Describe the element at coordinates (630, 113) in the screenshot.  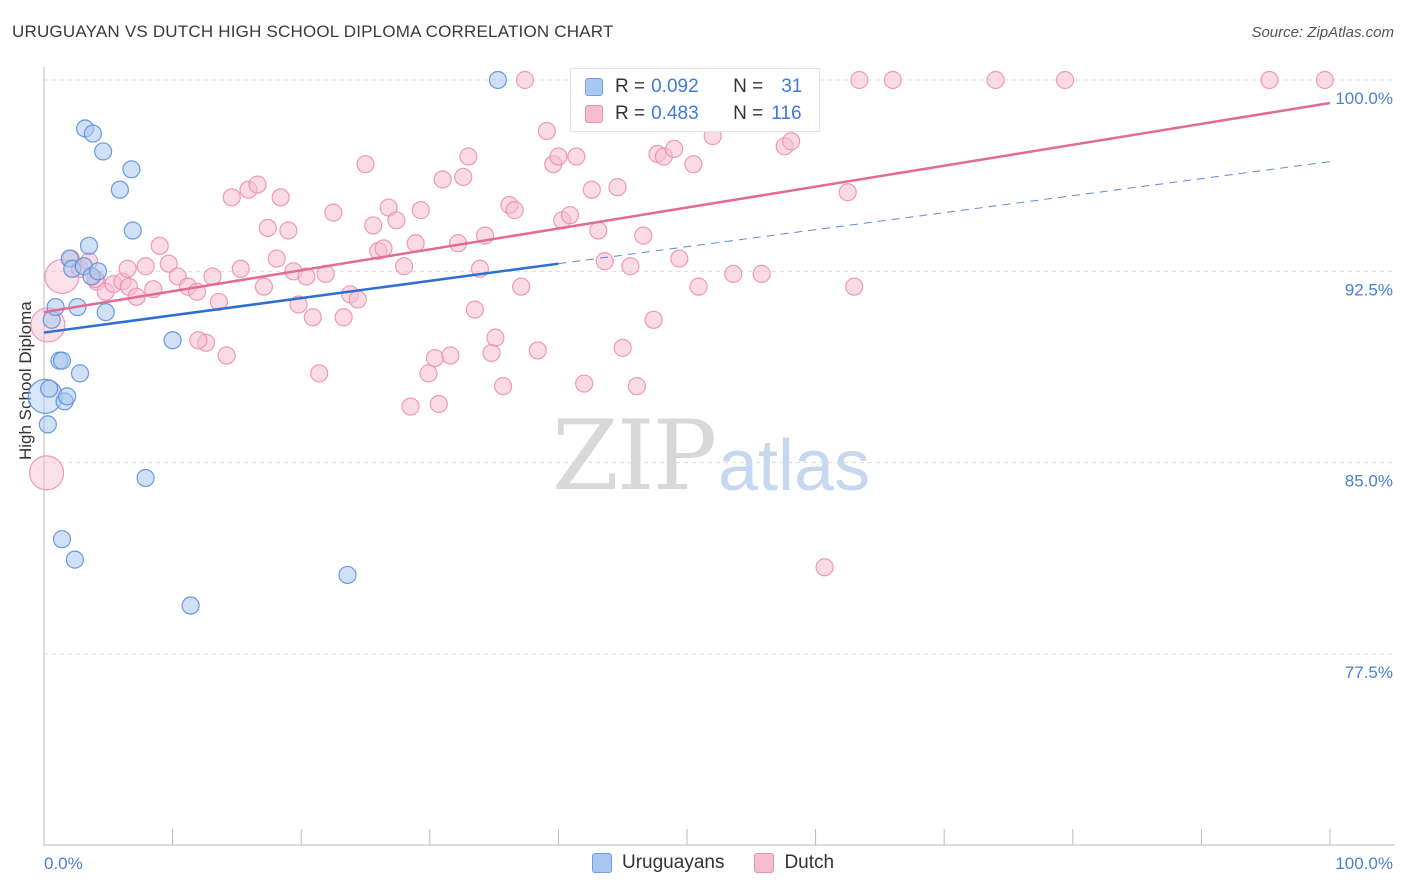
I see `r-label: R =` at that location.